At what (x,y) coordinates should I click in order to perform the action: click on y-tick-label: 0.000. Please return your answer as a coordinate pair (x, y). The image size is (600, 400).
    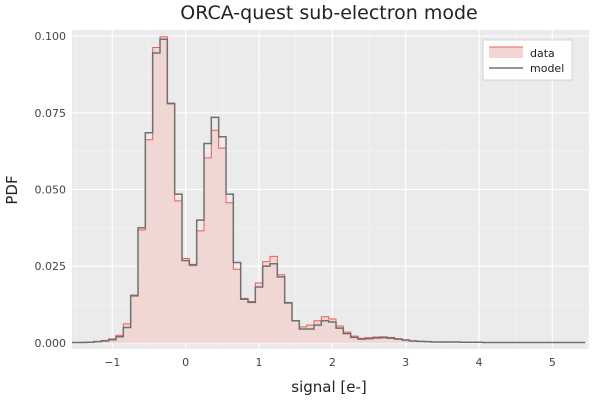
    Looking at the image, I should click on (51, 343).